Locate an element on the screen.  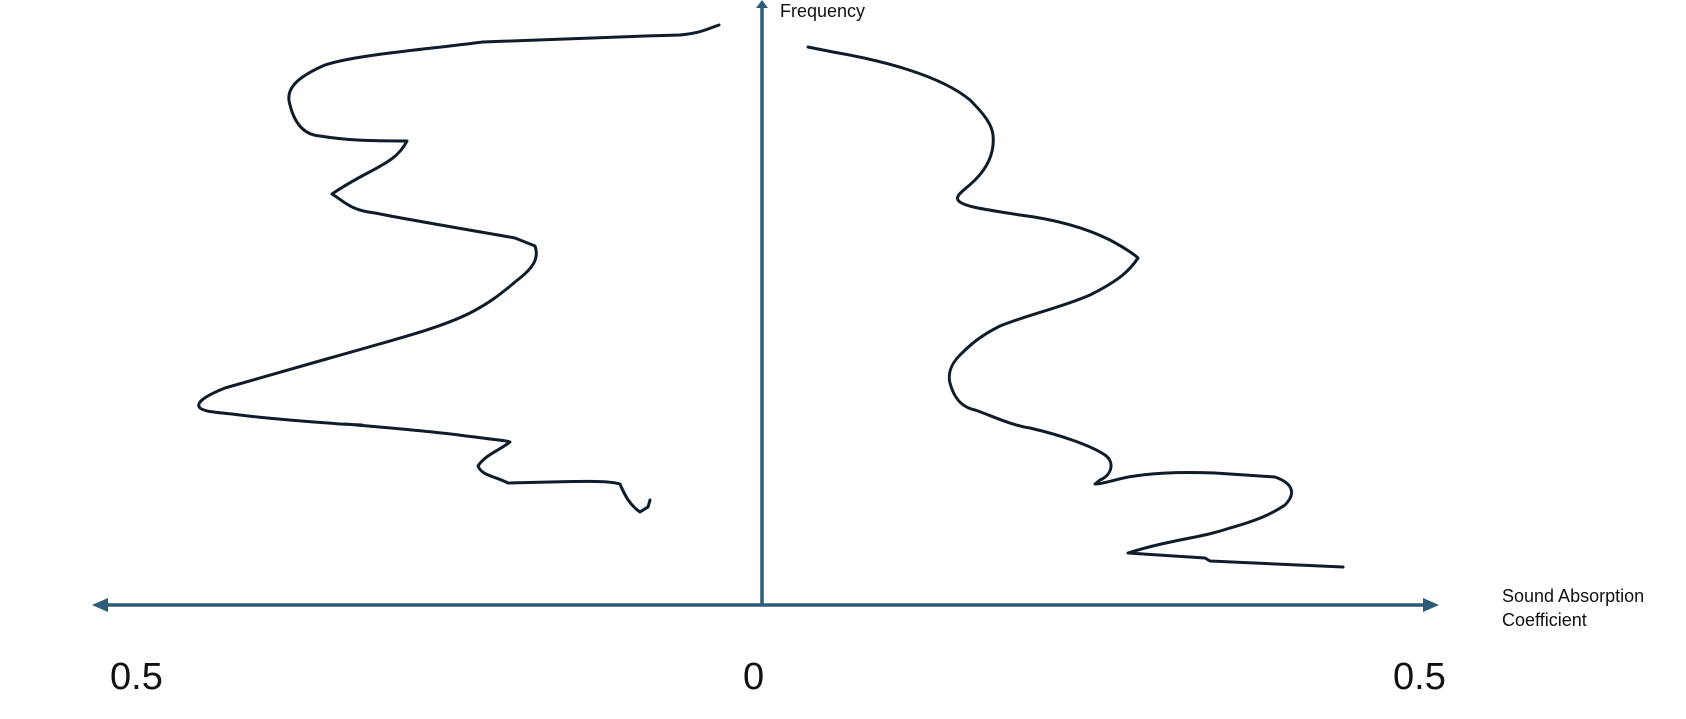
x-axis-title: Sound Absorption Coefficient is located at coordinates (1573, 608).